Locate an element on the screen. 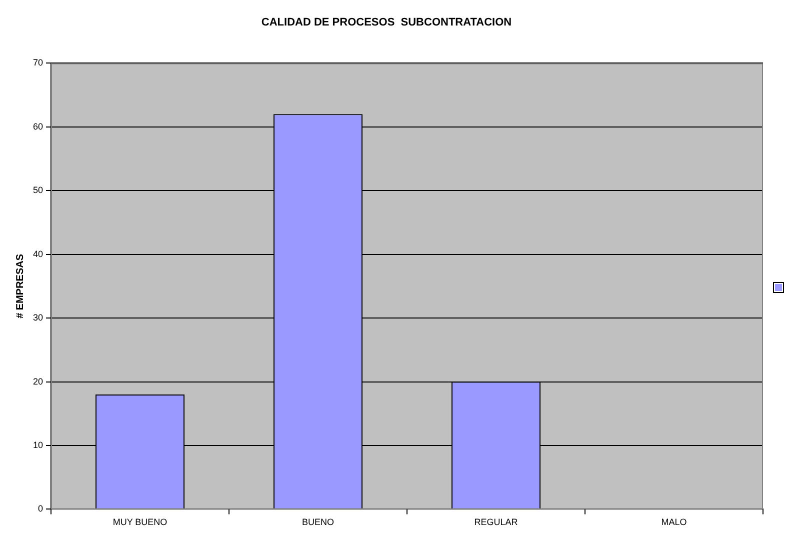 This screenshot has width=793, height=541. x-tick-label: MALO is located at coordinates (674, 522).